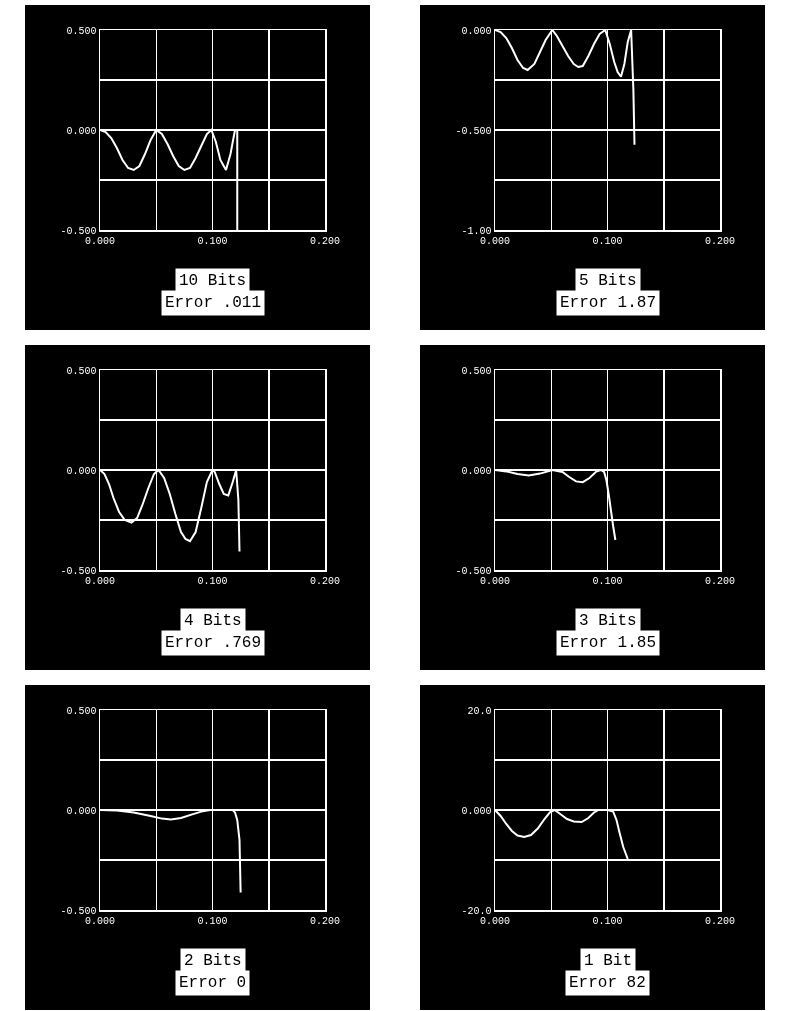 Image resolution: width=793 pixels, height=1011 pixels. Describe the element at coordinates (607, 983) in the screenshot. I see `text: Error 82` at that location.